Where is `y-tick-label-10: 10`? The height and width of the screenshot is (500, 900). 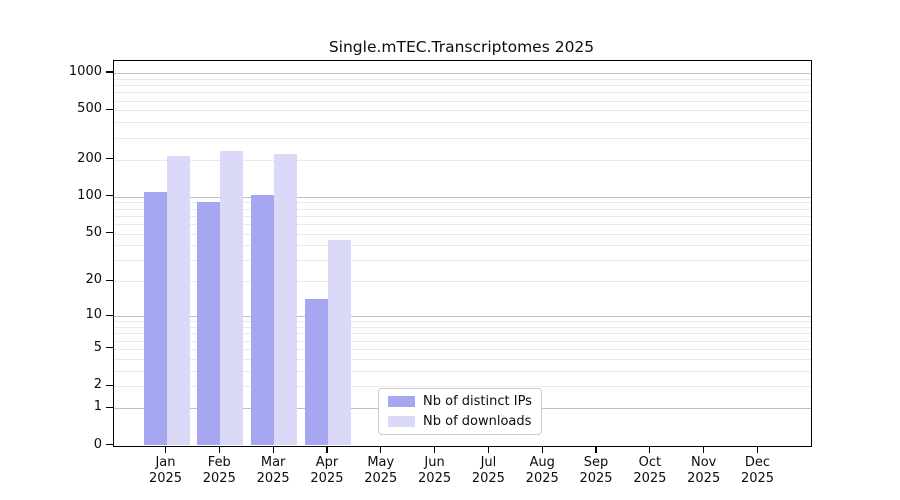
y-tick-label-10: 10 is located at coordinates (93, 315).